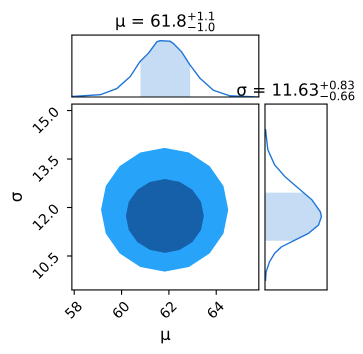 This screenshot has height=354, width=363. Describe the element at coordinates (215, 310) in the screenshot. I see `x-tick-label: 64` at that location.